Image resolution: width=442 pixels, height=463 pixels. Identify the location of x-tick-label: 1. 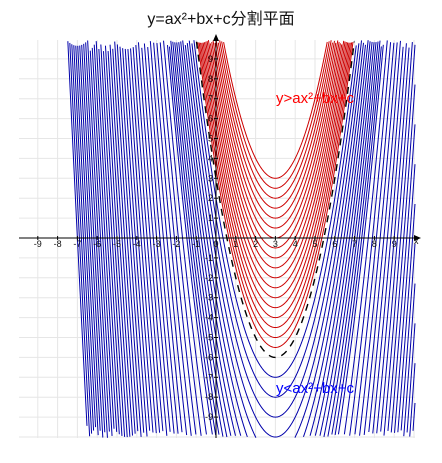
(235, 244).